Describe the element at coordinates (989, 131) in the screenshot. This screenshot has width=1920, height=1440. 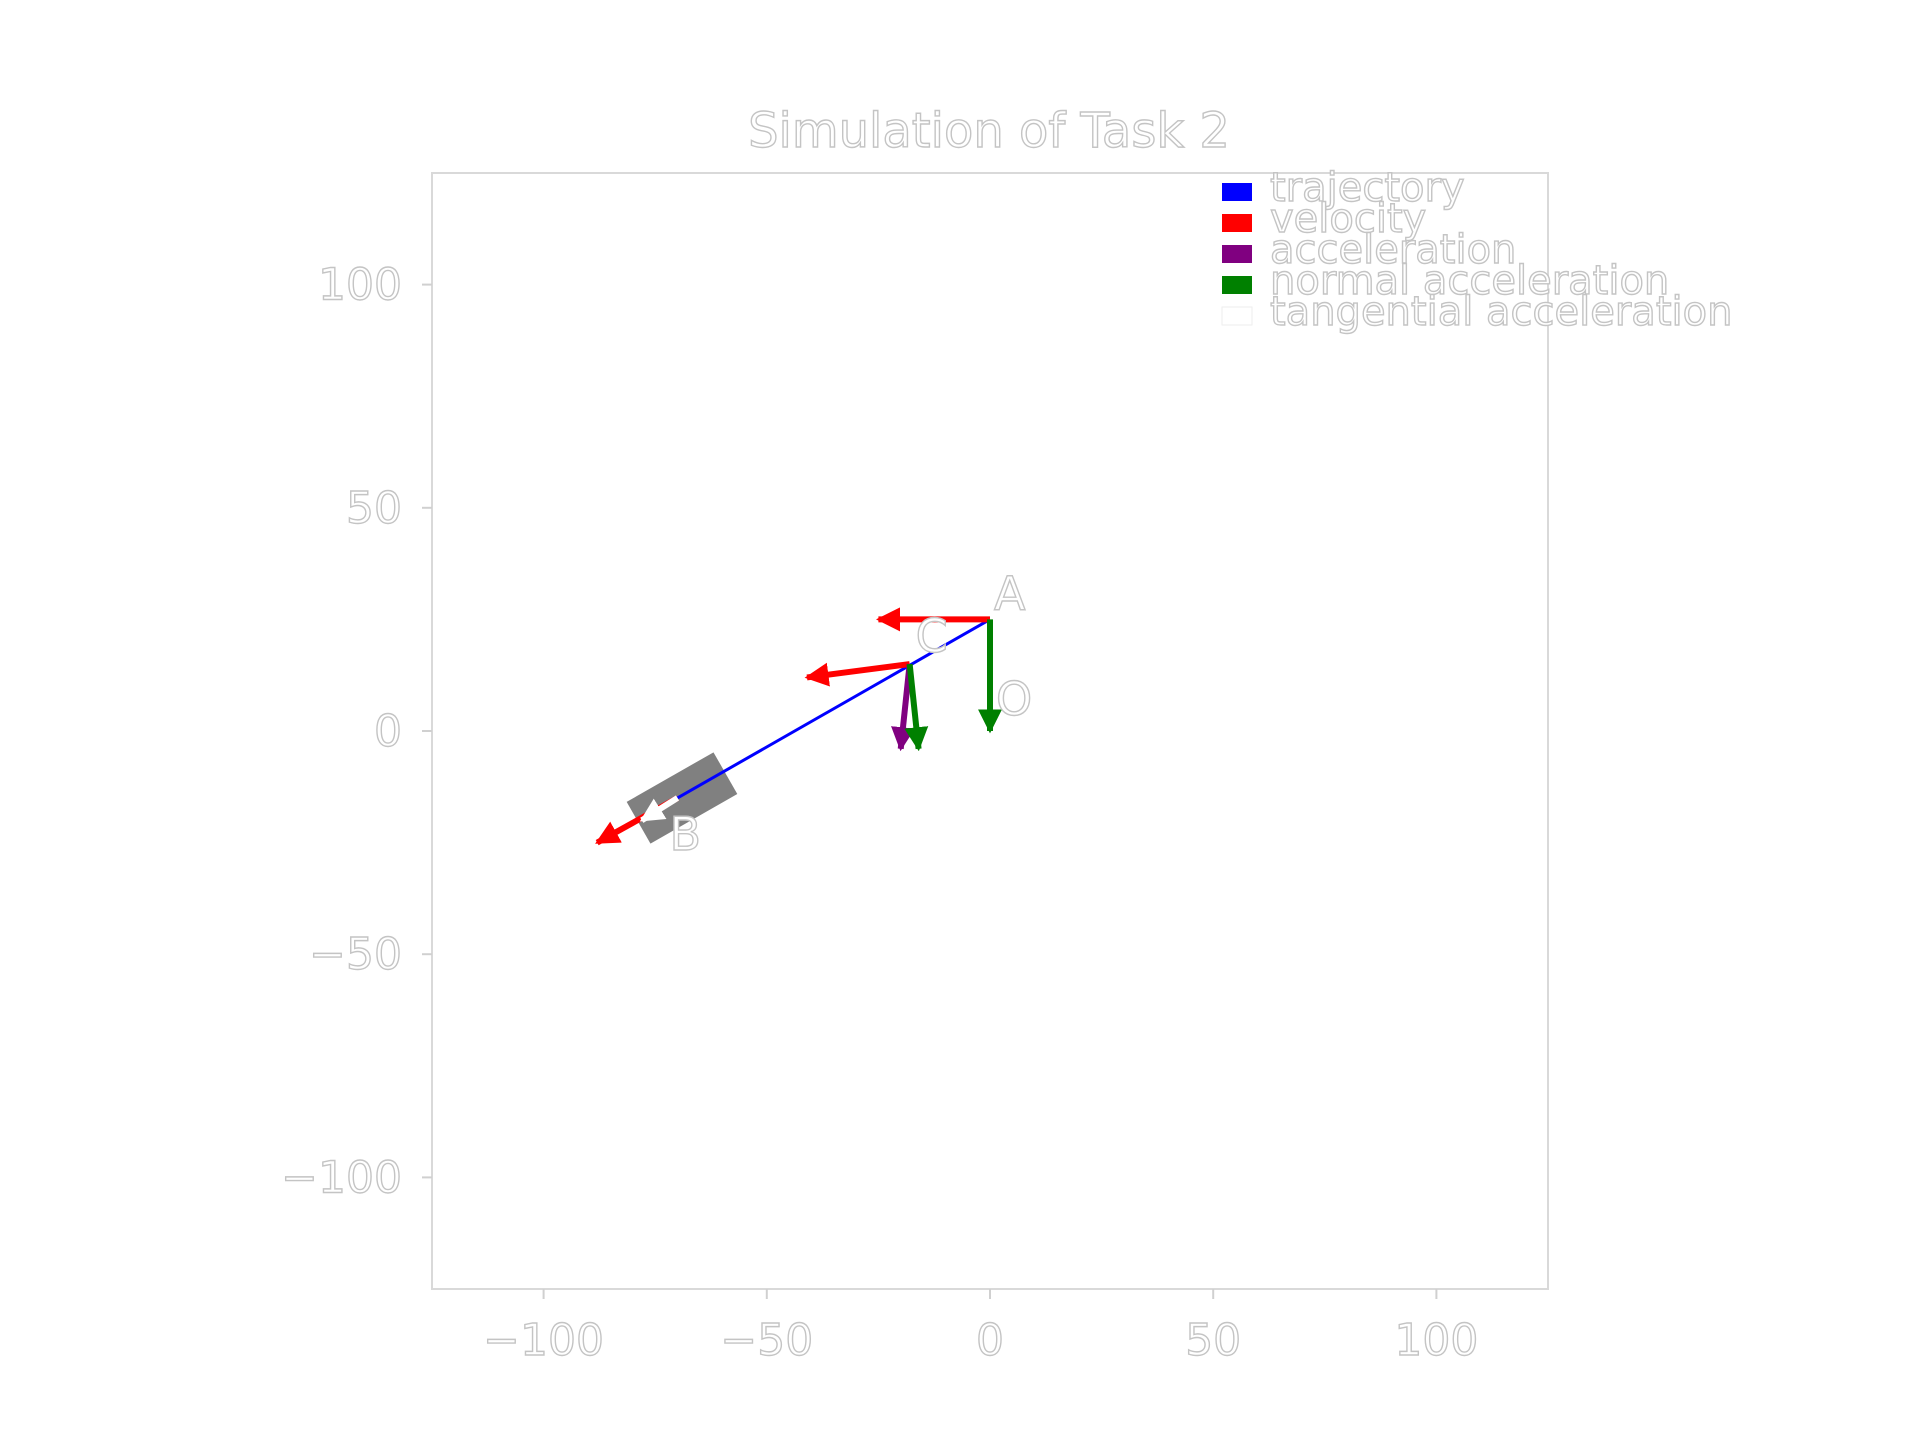
I see `chart-title: Simulation of Task 2` at that location.